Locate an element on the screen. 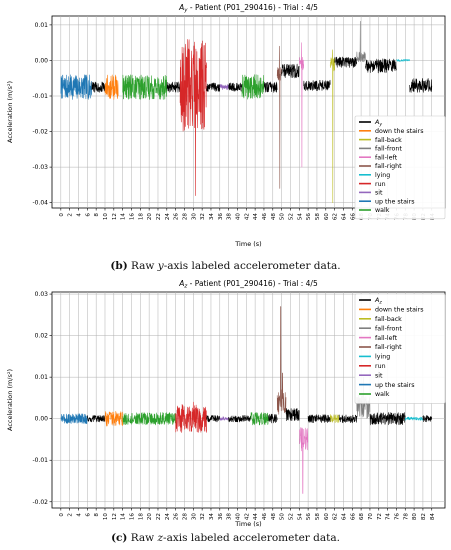 The width and height of the screenshot is (451, 550). x-tick-label: 22 is located at coordinates (159, 216).